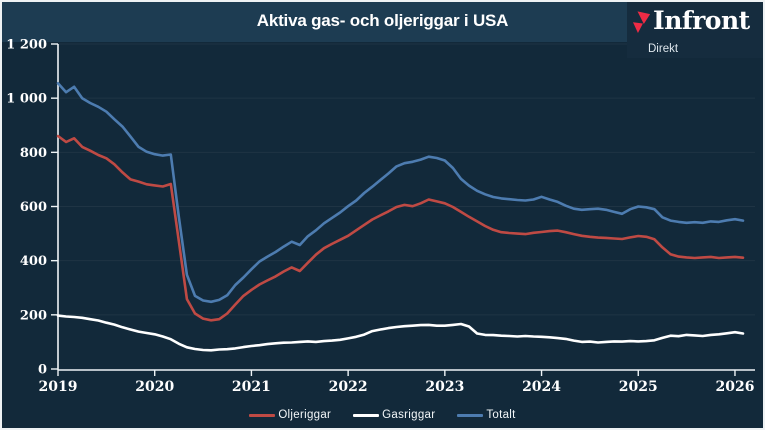  I want to click on chart-title: Aktiva gas- och oljeriggar i USA, so click(382, 20).